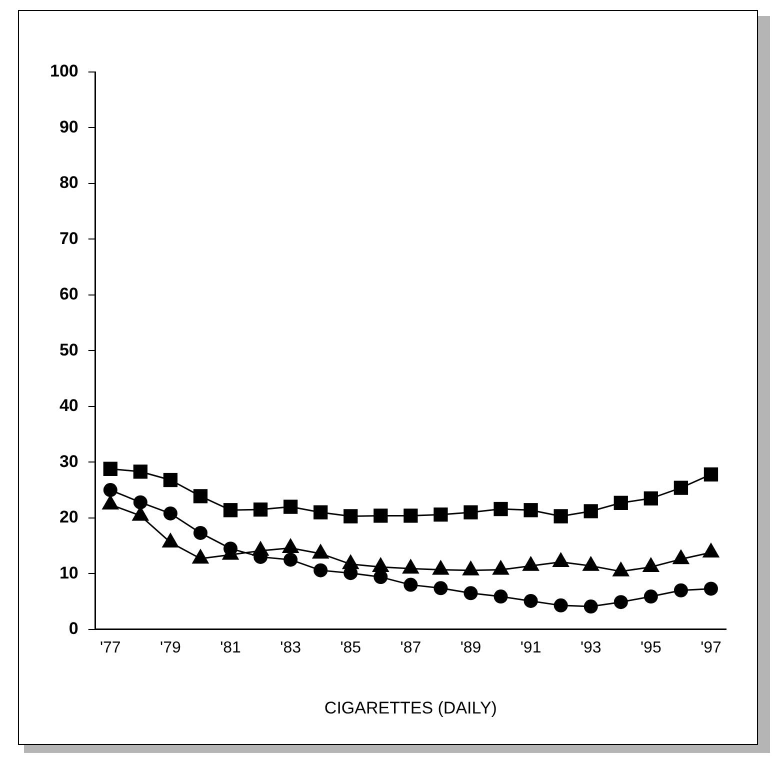  What do you see at coordinates (231, 647) in the screenshot?
I see `x-tick-label: '81` at bounding box center [231, 647].